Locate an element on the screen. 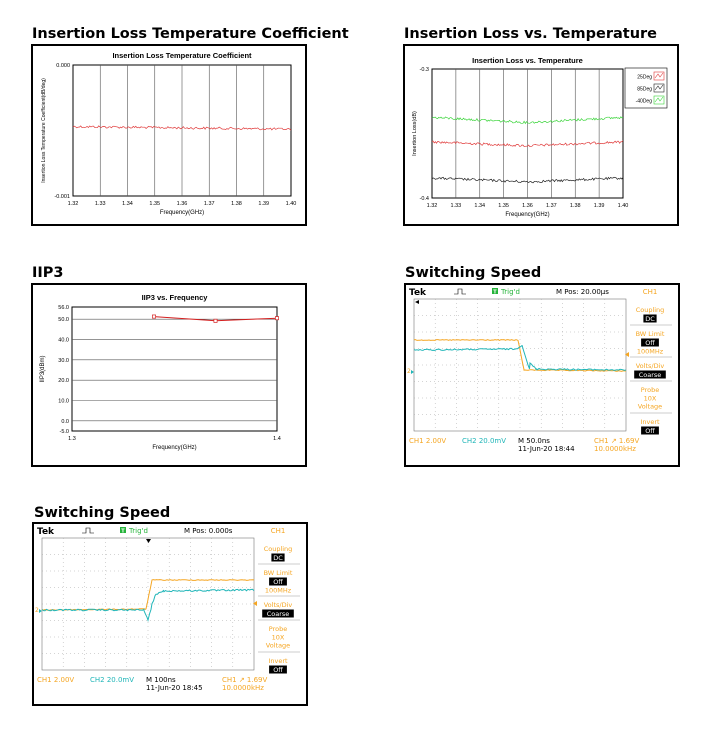 The image size is (707, 733). y-tick-label: 10.0 is located at coordinates (63, 402).